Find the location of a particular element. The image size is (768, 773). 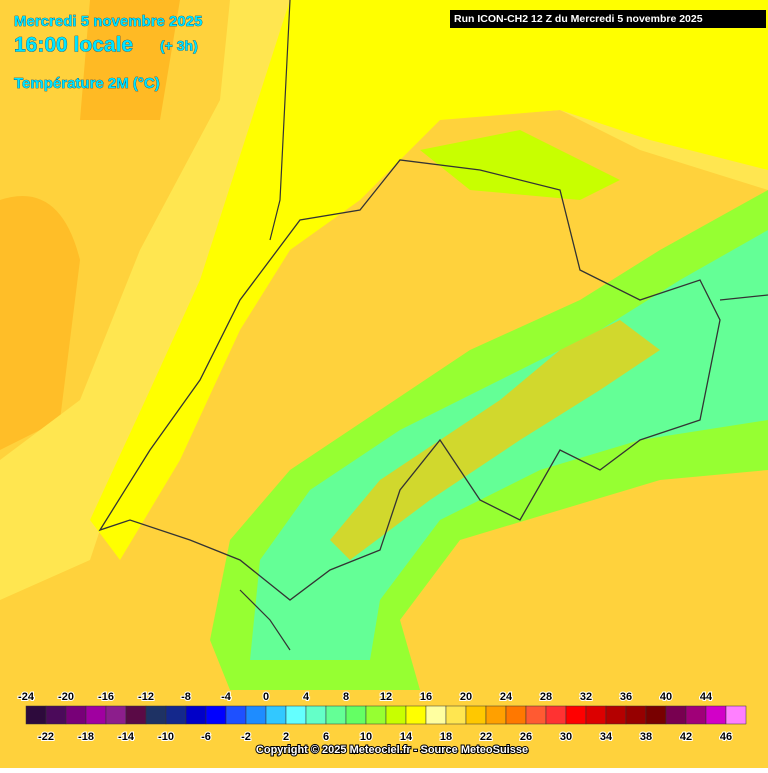

legend-label: 36 is located at coordinates (626, 697).